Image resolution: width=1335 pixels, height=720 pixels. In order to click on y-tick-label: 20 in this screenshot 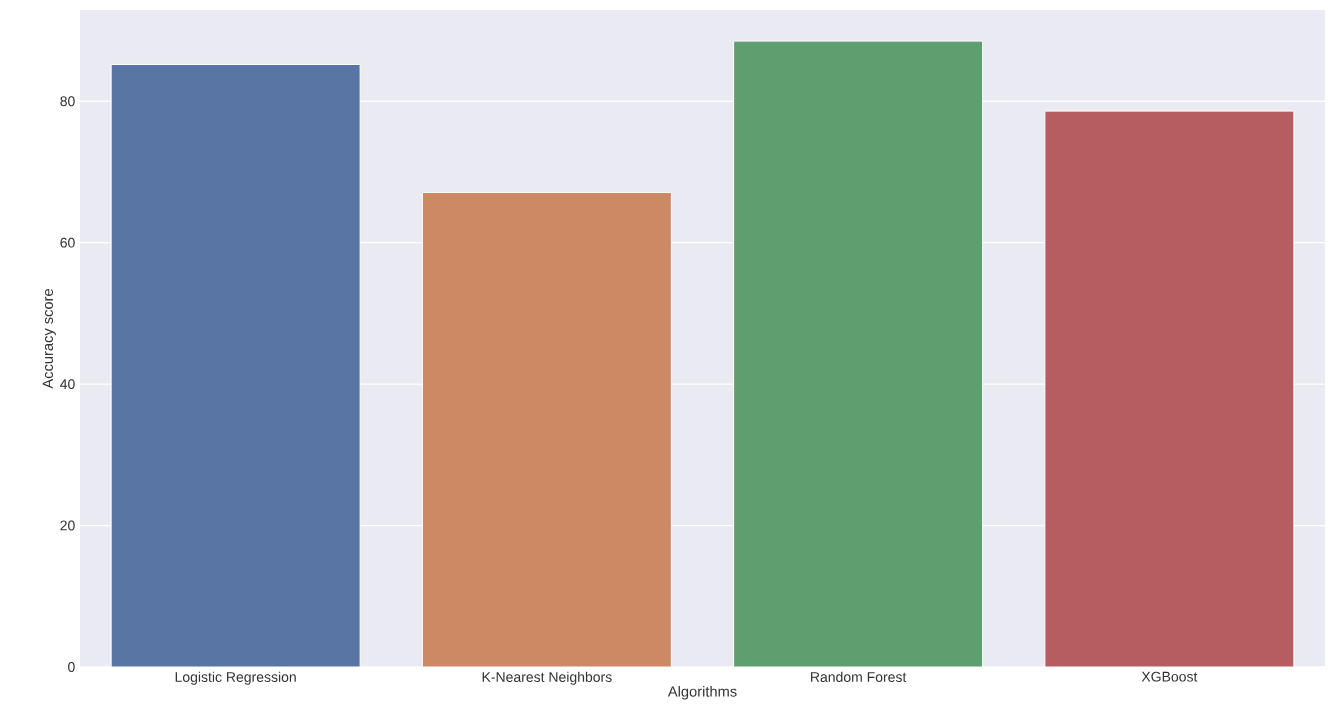, I will do `click(67, 525)`.